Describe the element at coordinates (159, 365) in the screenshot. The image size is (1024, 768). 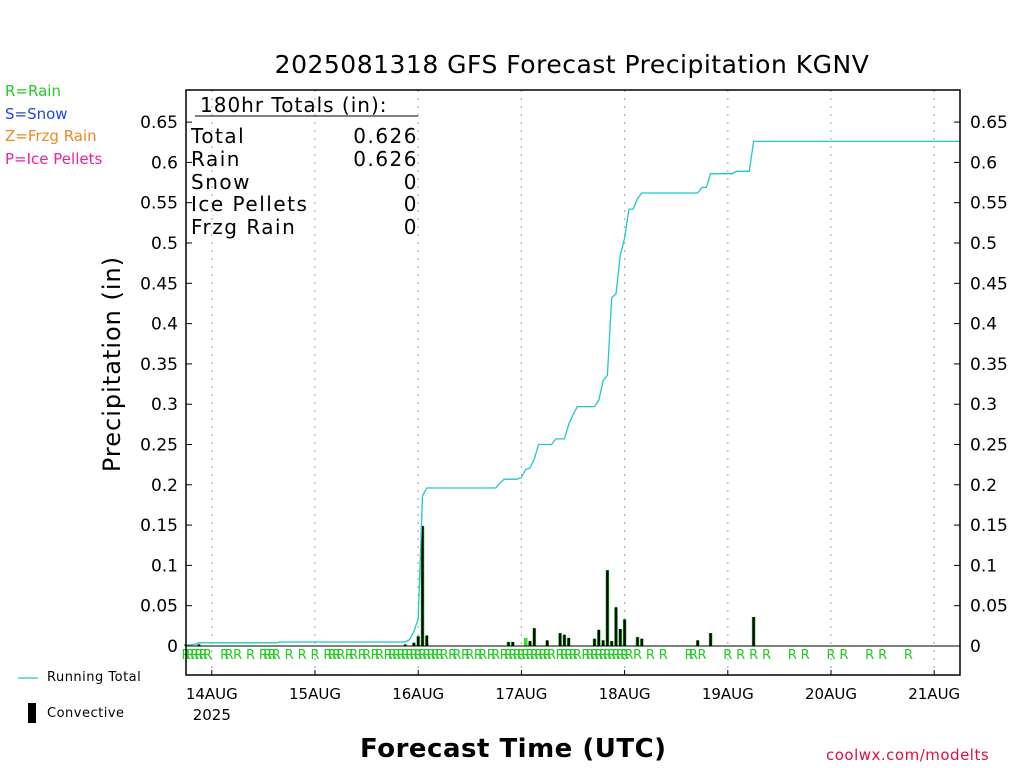
I see `y-tick-label-left: 0.35` at that location.